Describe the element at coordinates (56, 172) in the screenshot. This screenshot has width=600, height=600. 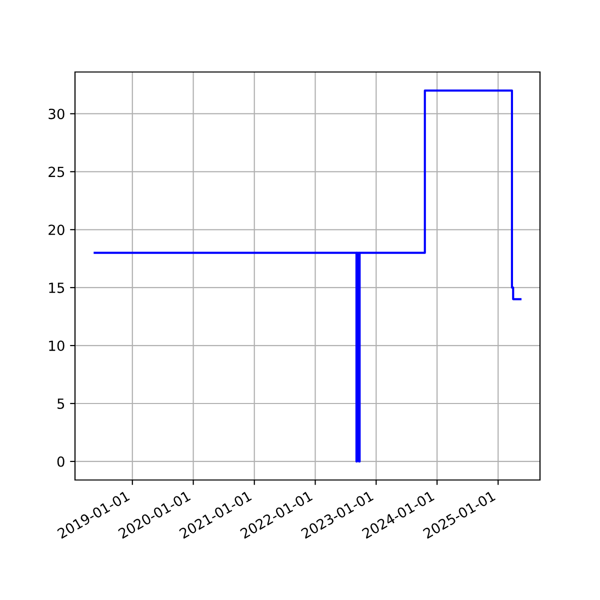
I see `y-tick-label: 25` at that location.